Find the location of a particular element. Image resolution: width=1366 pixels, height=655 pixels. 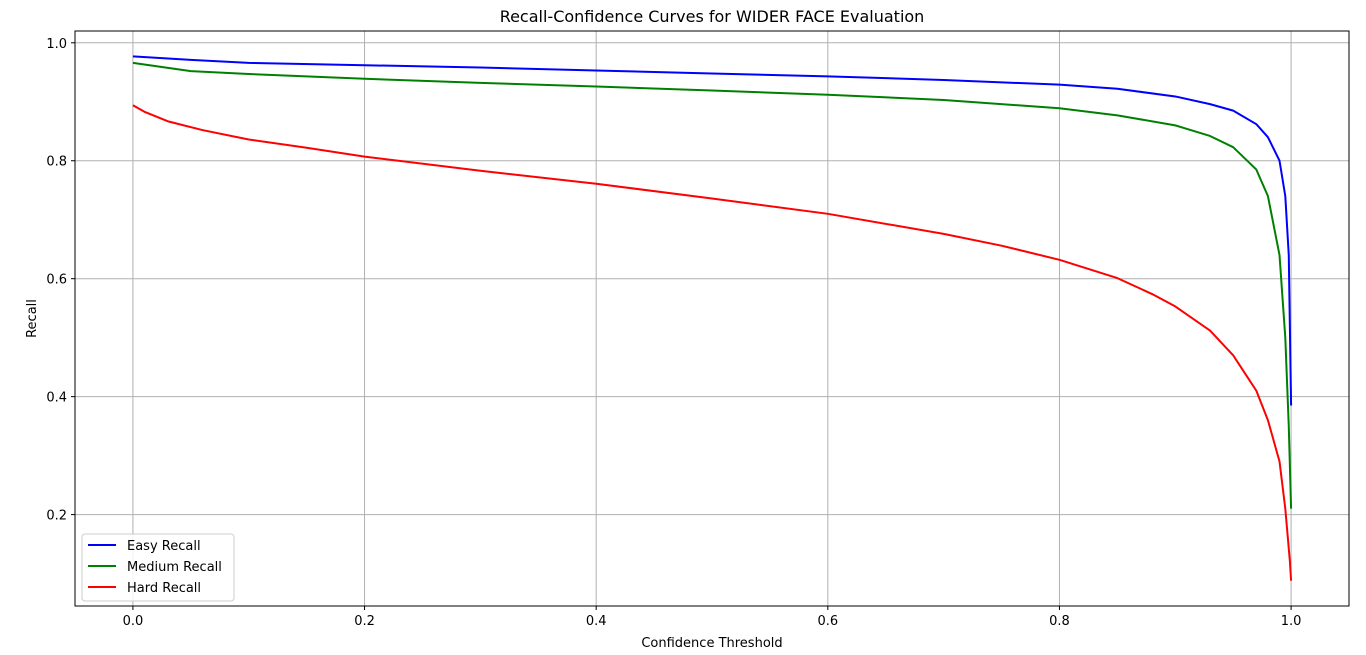

x-tick-label: 1.0 is located at coordinates (1291, 621).